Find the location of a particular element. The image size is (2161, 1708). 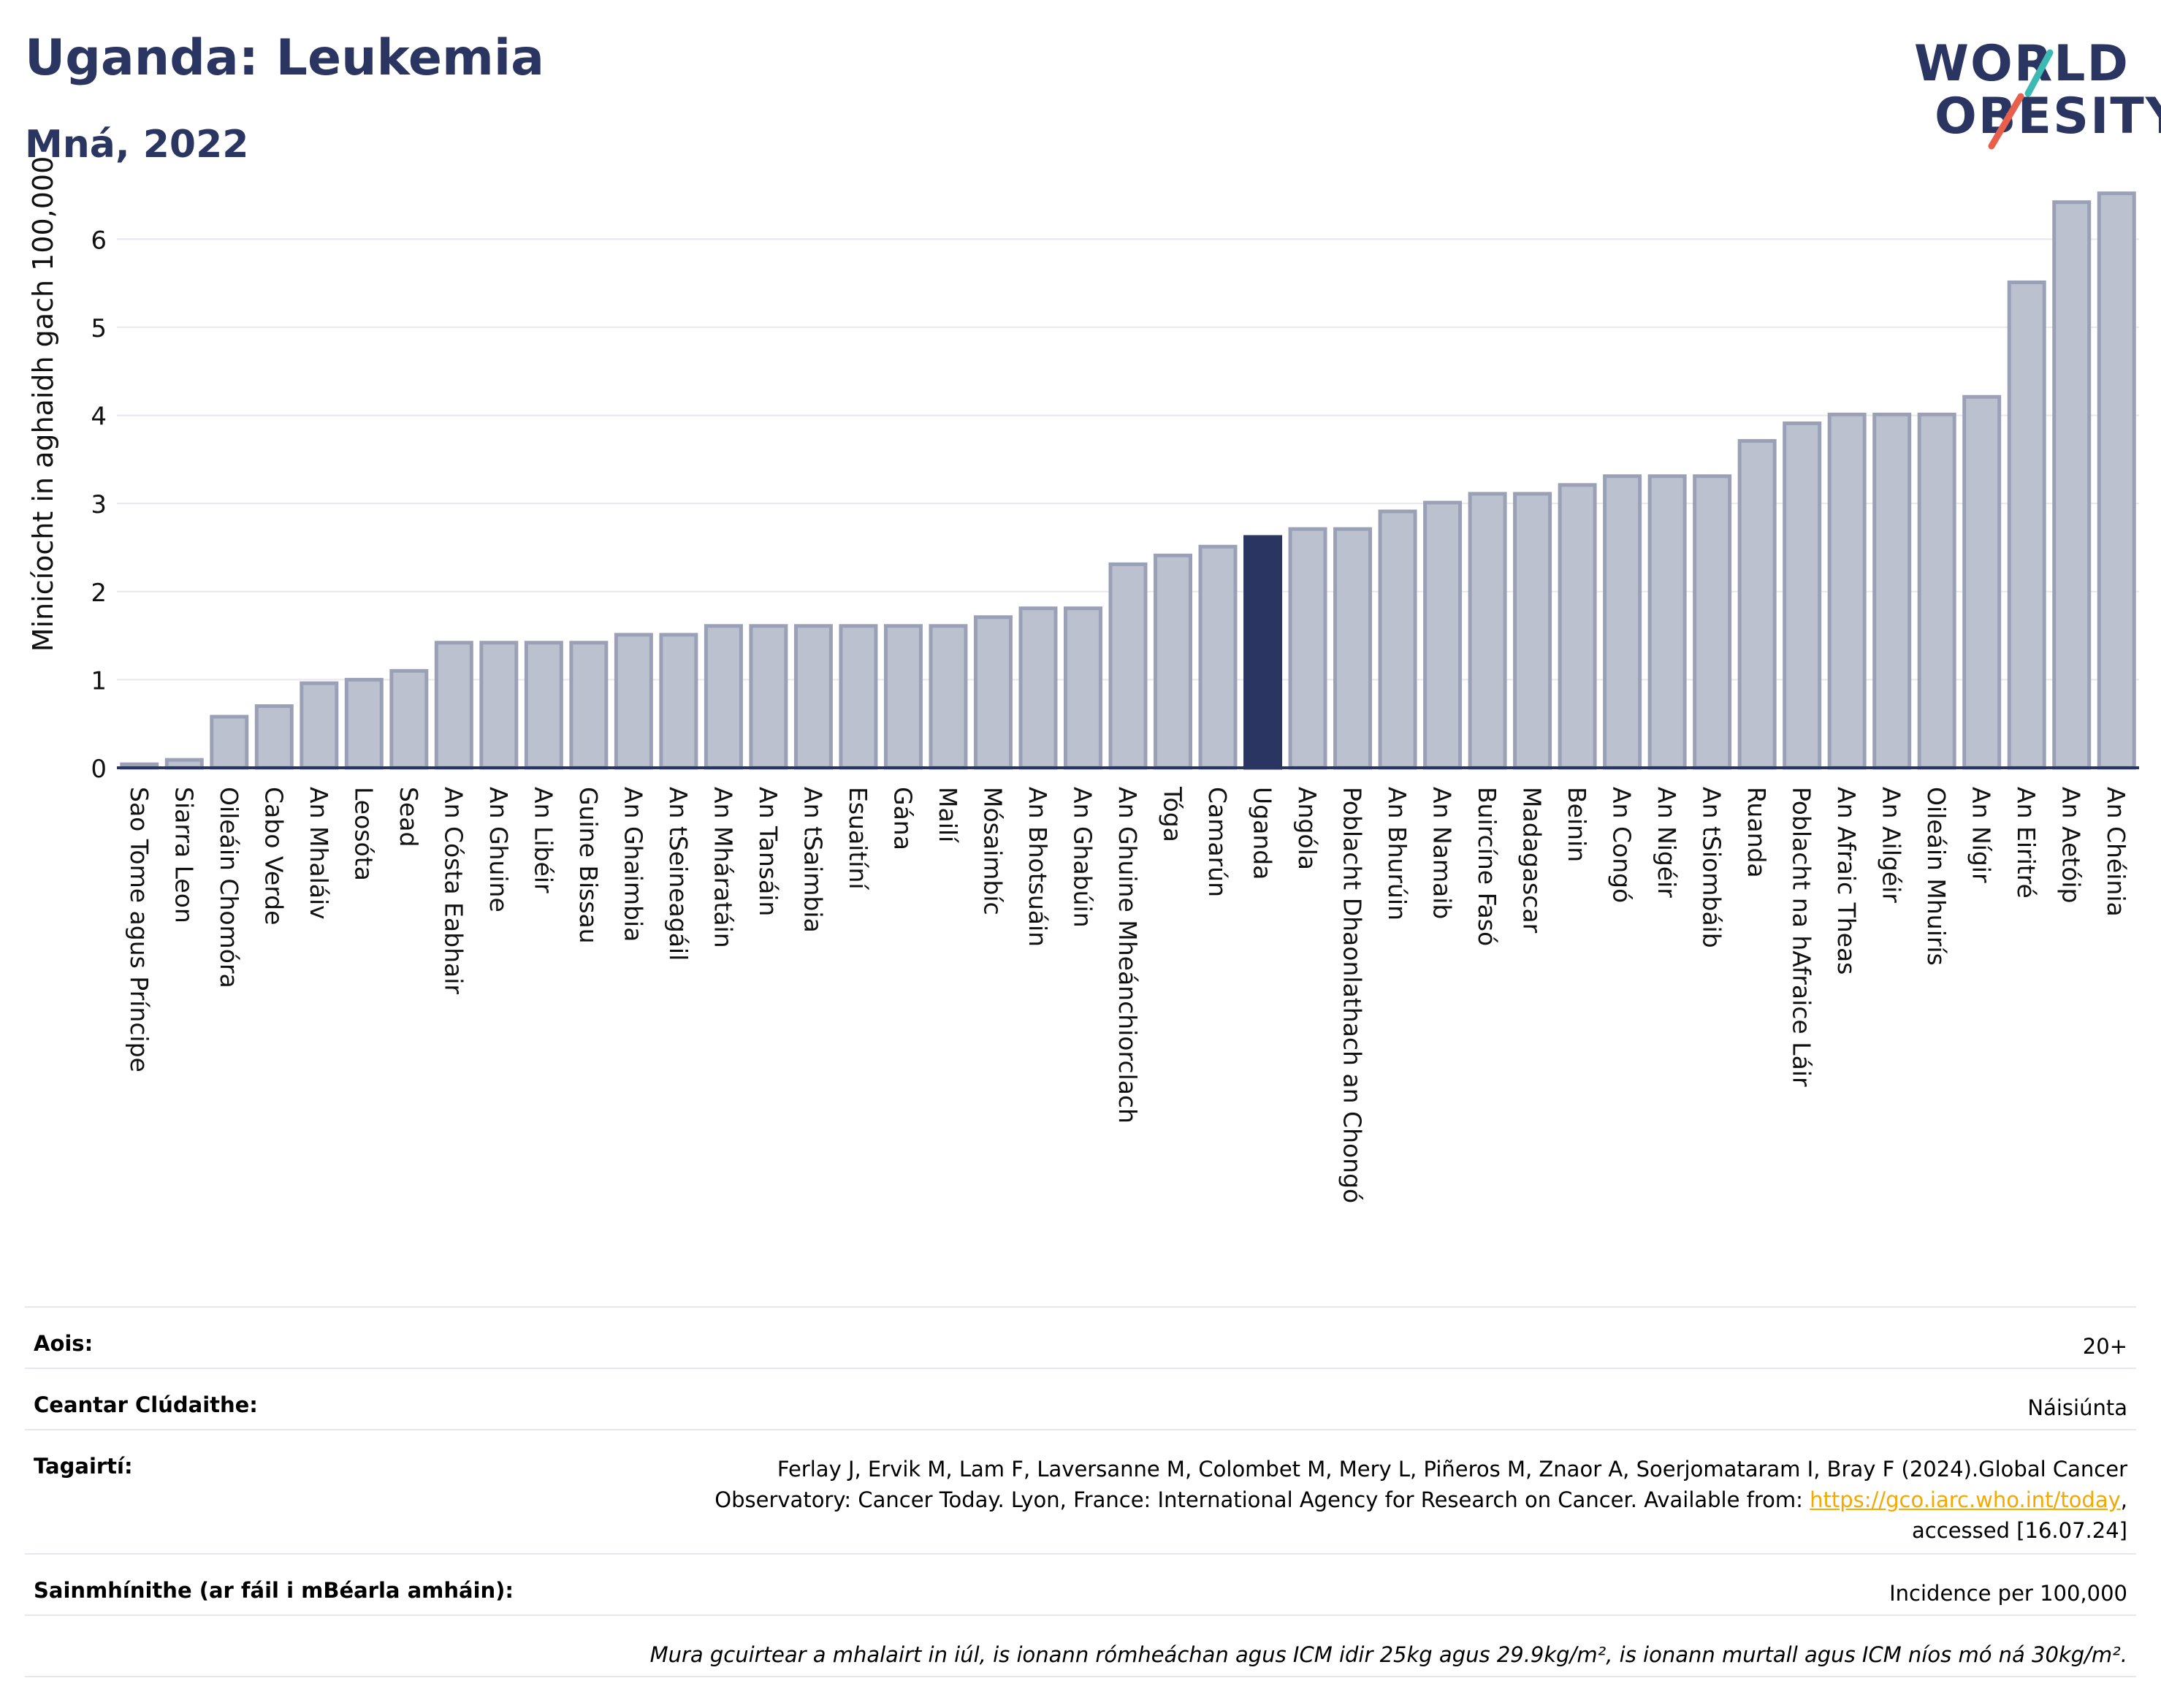

x-tick-label: Gána is located at coordinates (902, 818).